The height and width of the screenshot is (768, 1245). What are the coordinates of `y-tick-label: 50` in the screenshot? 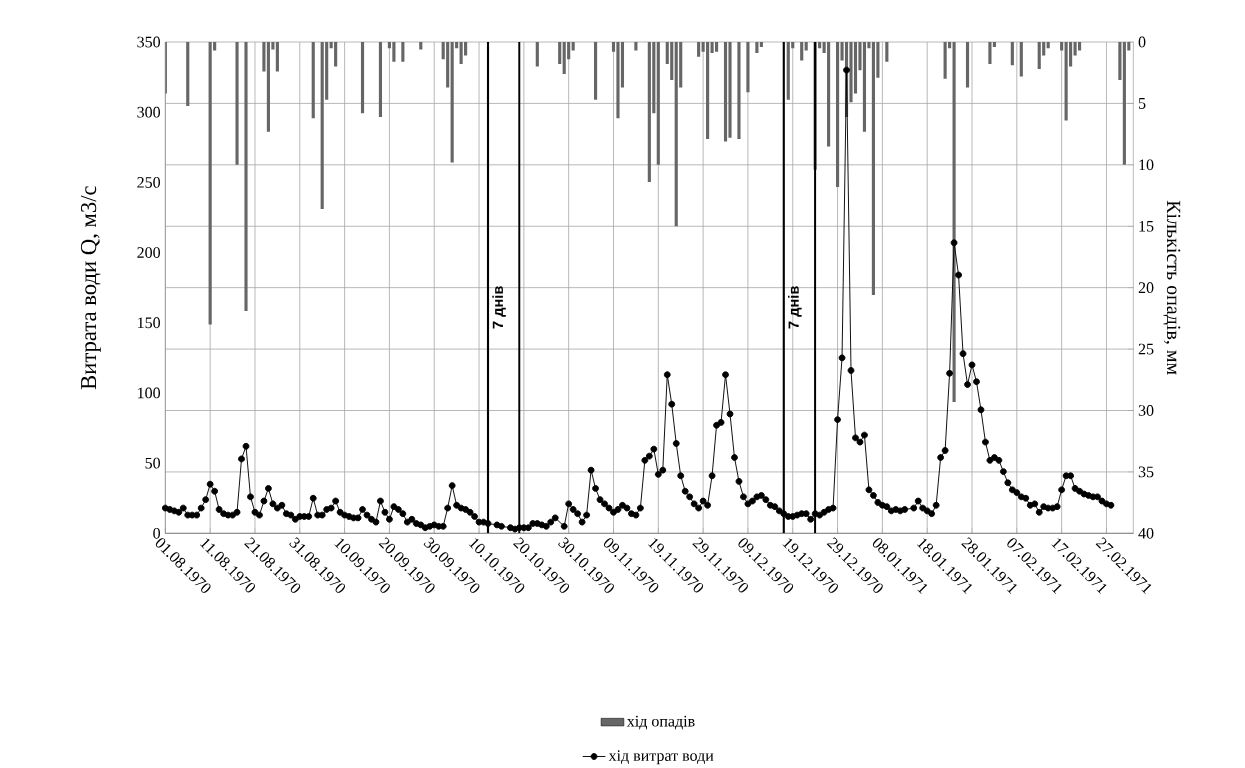 It's located at (153, 463).